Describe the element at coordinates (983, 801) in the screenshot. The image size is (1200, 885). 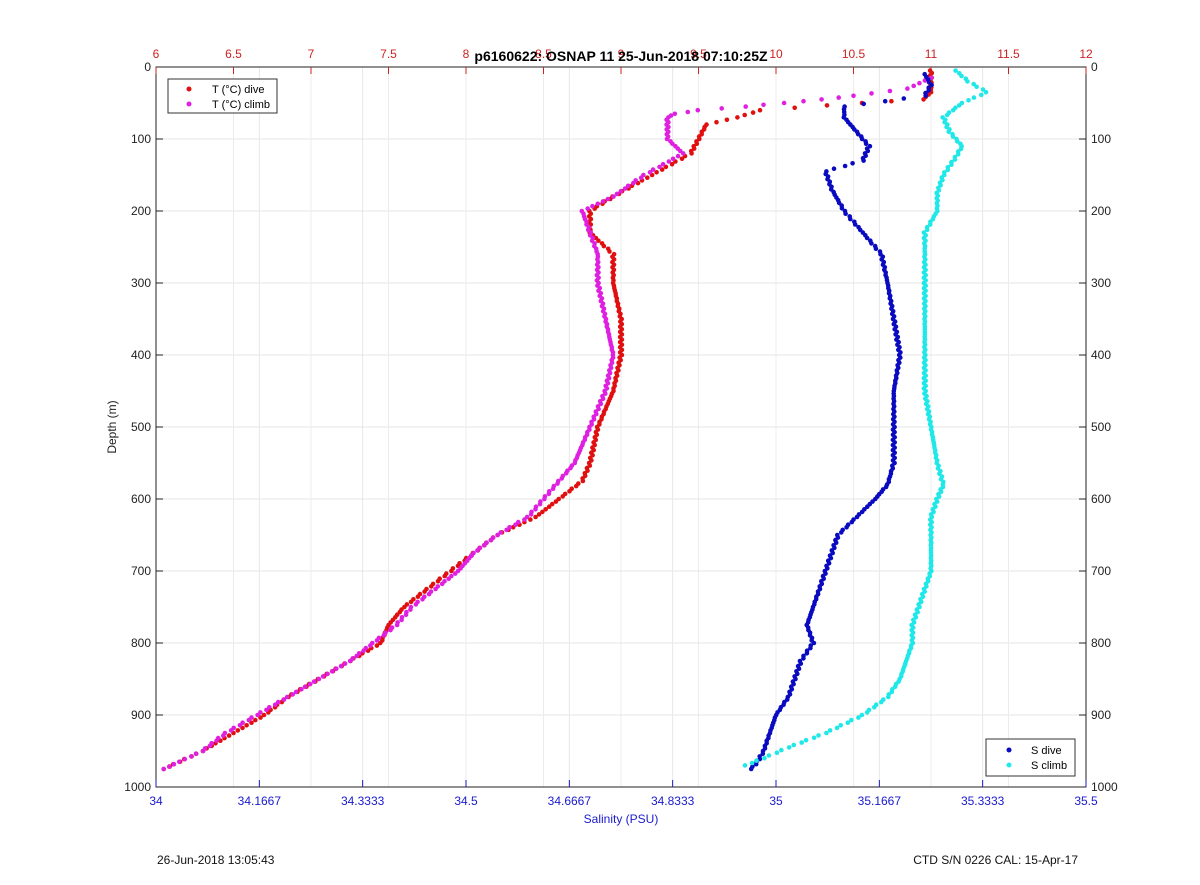
I see `x-bottom-tick-label: 35.3333` at that location.